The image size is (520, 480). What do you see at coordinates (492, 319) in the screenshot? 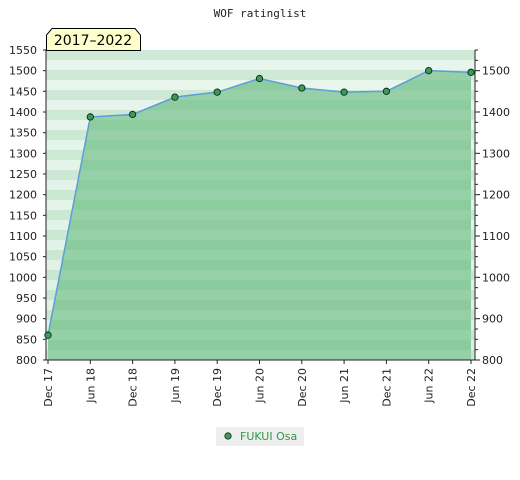
I see `right-tick-label: 900` at bounding box center [492, 319].